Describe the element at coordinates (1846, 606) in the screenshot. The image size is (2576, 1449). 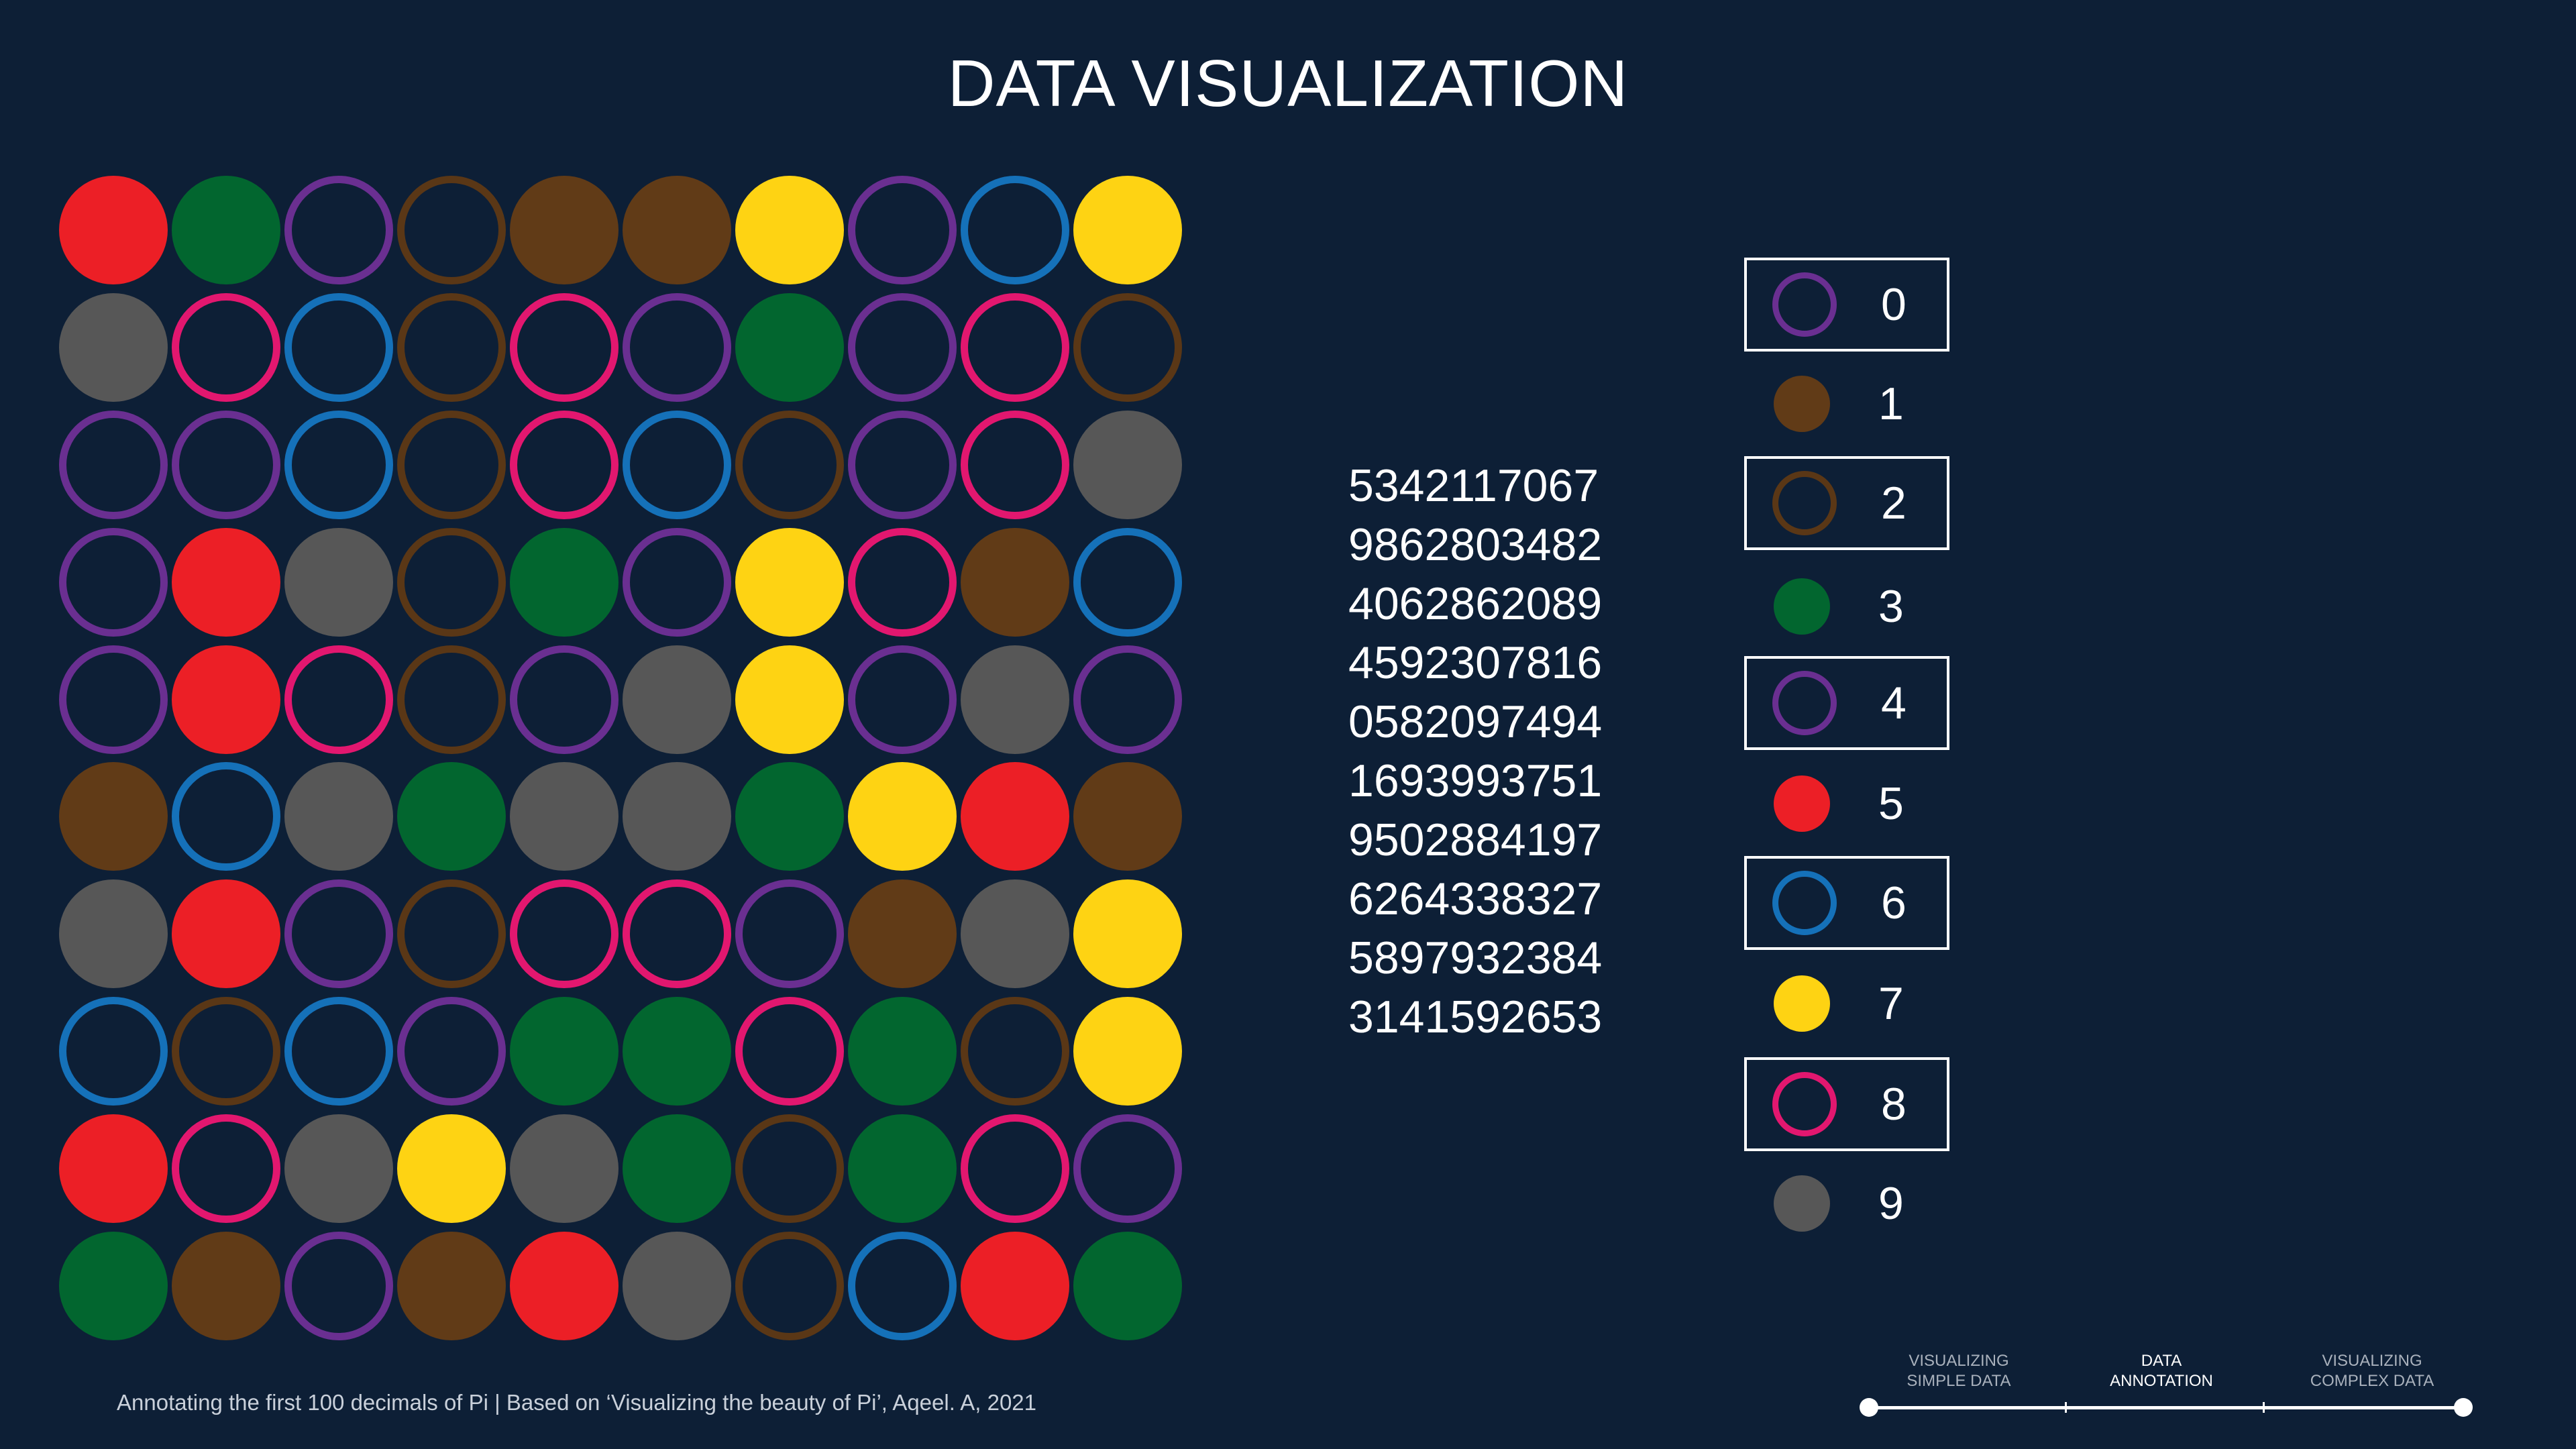
I see `legend-item-3: 3` at that location.